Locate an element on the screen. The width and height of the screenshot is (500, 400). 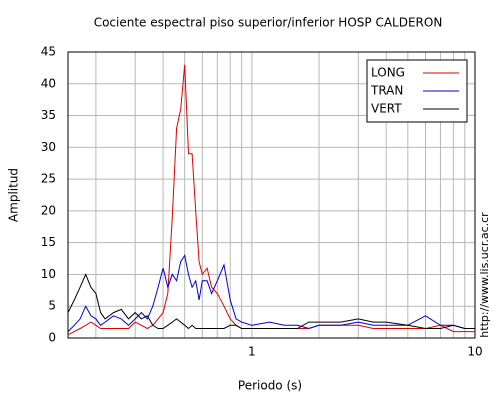
side-note: http://www.lis.ucr.ac.cr is located at coordinates (484, 275).